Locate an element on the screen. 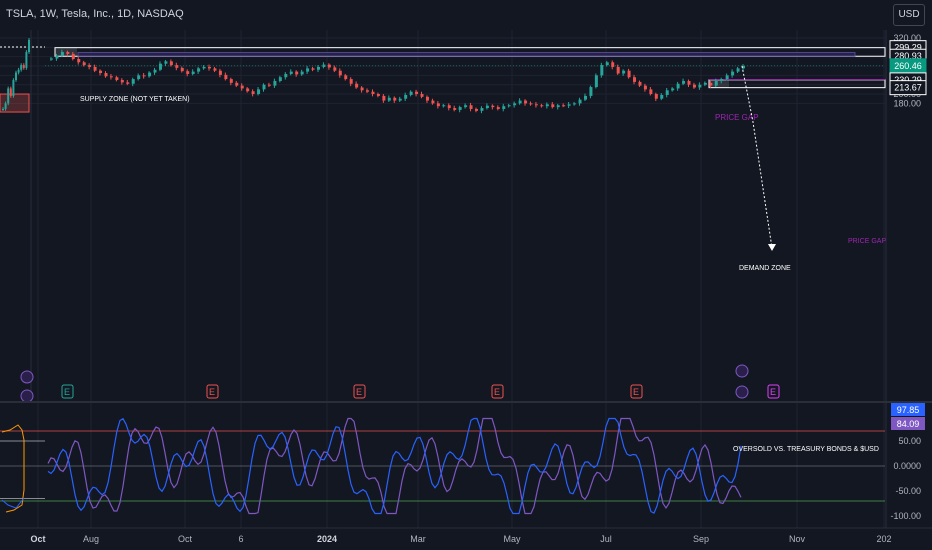  time-axis-tick: May is located at coordinates (512, 539).